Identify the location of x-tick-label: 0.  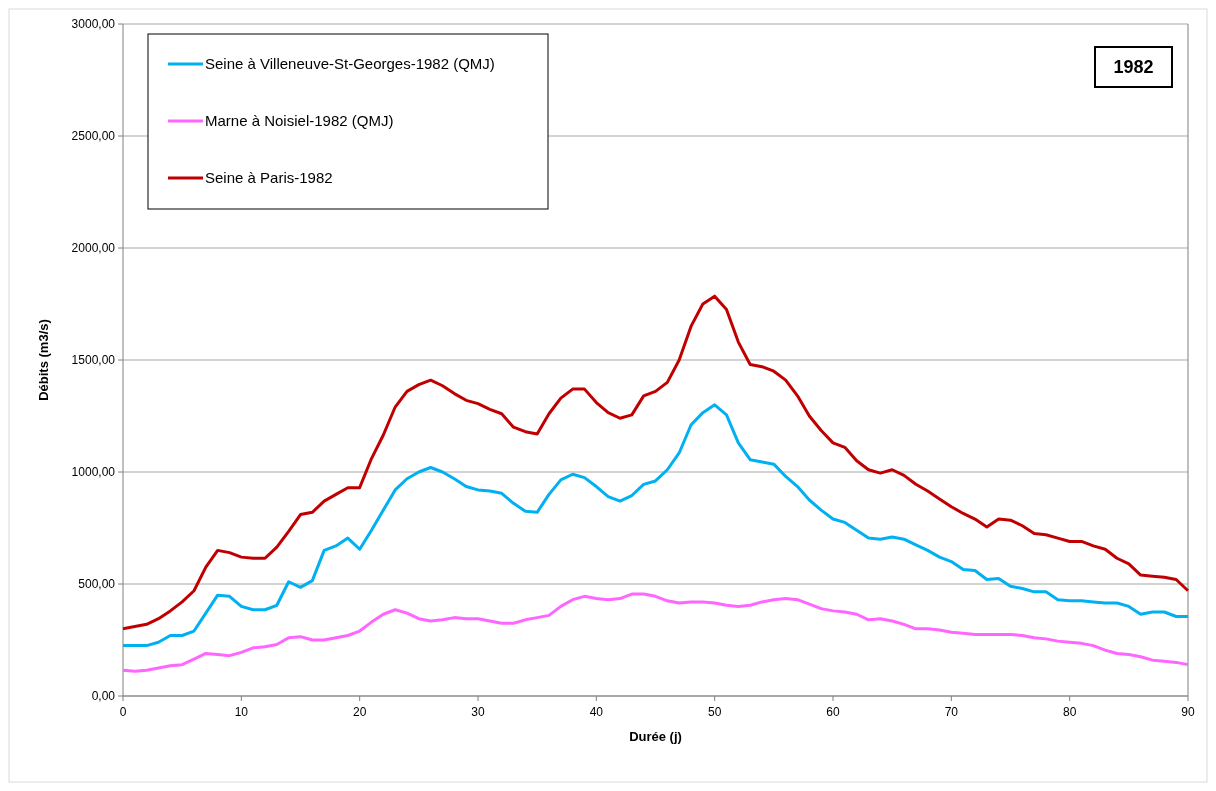
(123, 712).